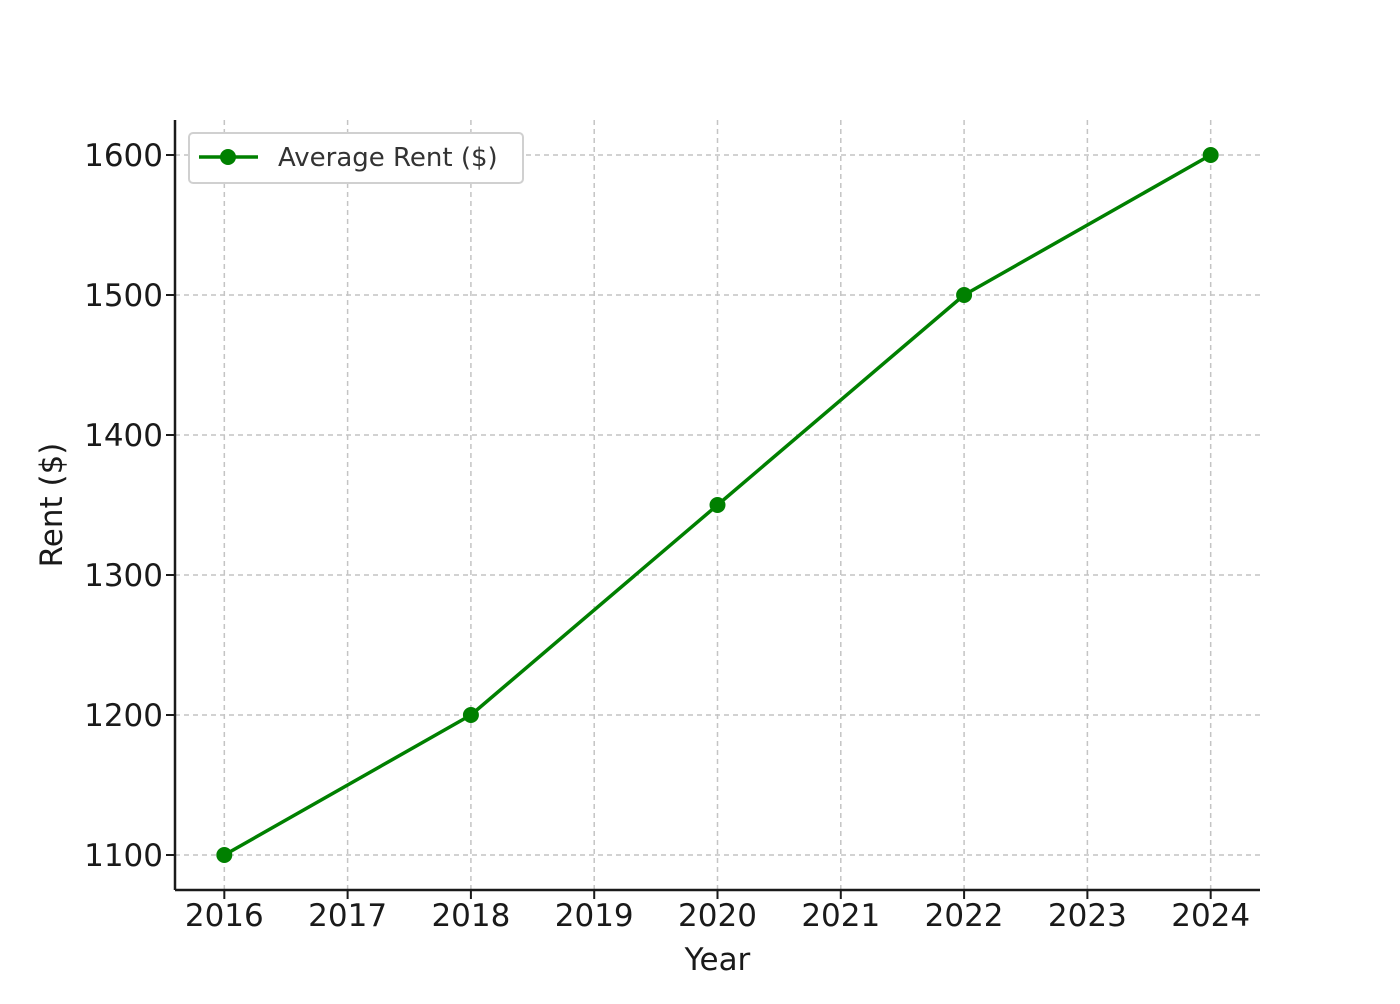 This screenshot has height=1004, width=1400. Describe the element at coordinates (1087, 916) in the screenshot. I see `x-tick-label: 2023` at that location.